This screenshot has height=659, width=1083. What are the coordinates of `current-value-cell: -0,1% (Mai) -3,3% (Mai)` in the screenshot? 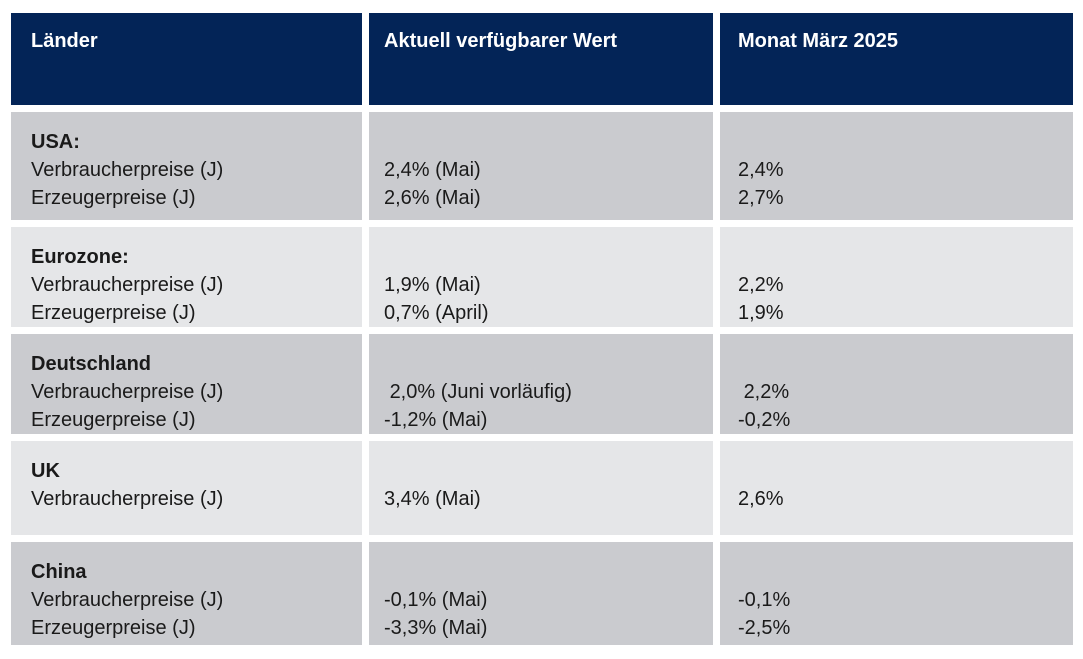 It's located at (541, 593).